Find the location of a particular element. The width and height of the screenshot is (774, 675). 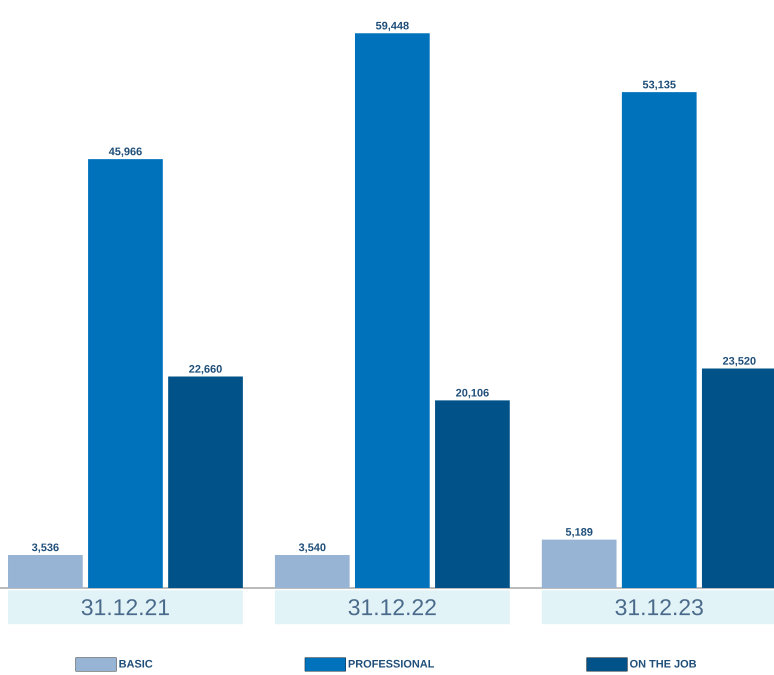

data-label: 3,540 is located at coordinates (312, 548).